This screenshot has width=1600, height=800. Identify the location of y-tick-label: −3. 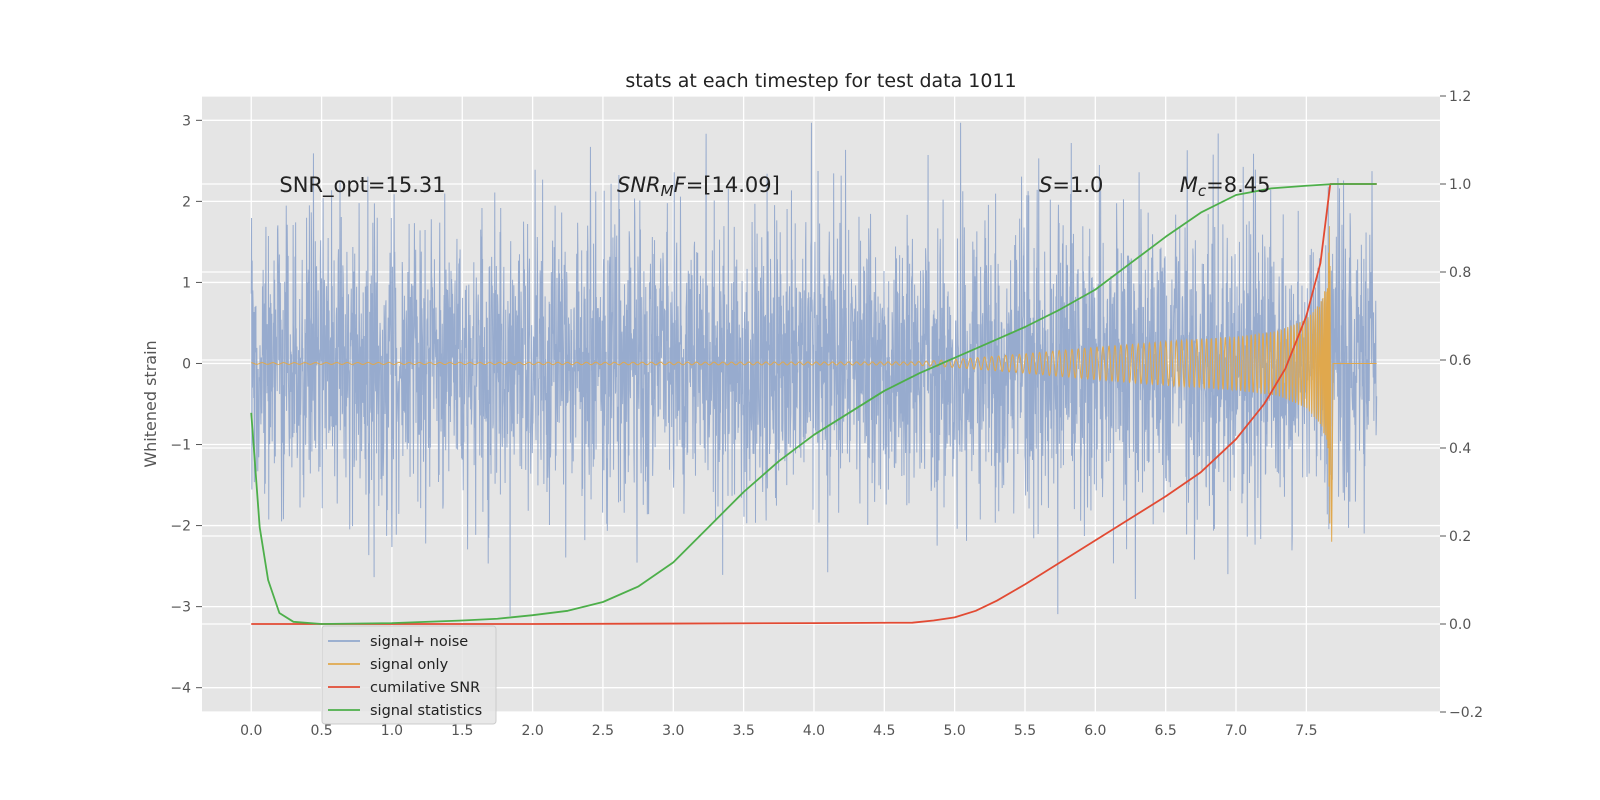
(180, 608).